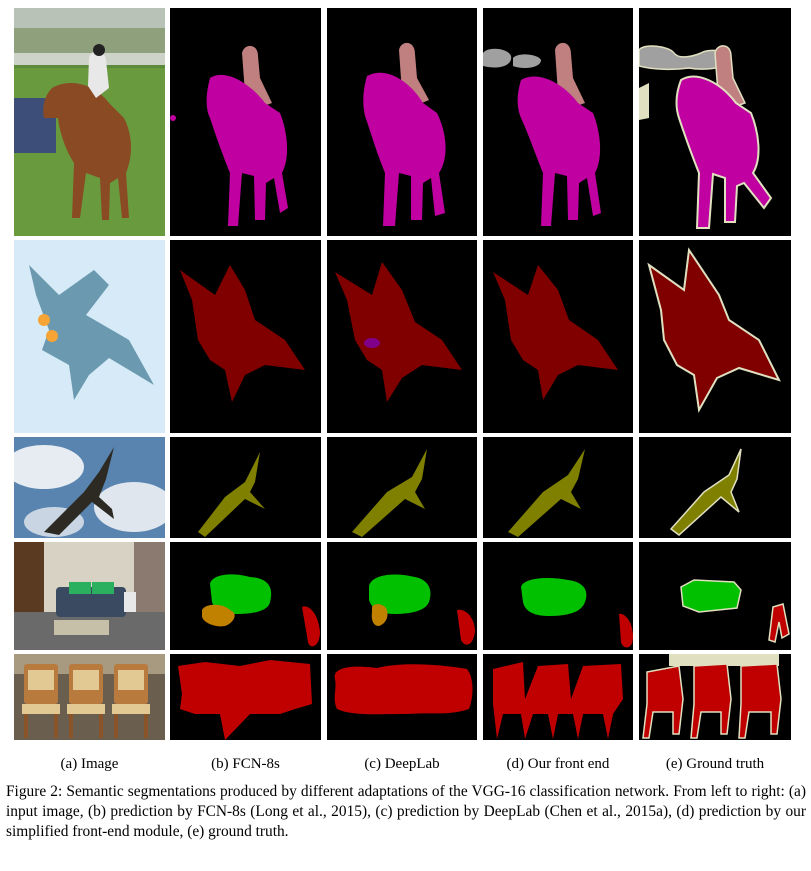  I want to click on row5-image, so click(89, 697).